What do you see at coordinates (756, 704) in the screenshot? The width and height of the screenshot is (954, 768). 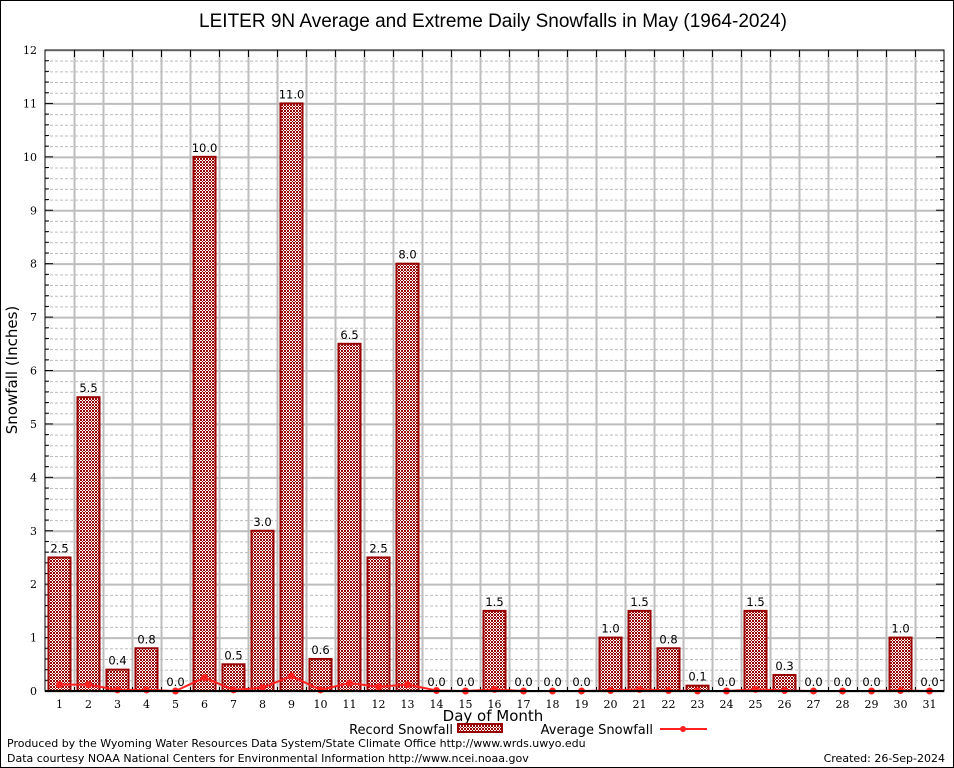 I see `x-tick-label: 25` at bounding box center [756, 704].